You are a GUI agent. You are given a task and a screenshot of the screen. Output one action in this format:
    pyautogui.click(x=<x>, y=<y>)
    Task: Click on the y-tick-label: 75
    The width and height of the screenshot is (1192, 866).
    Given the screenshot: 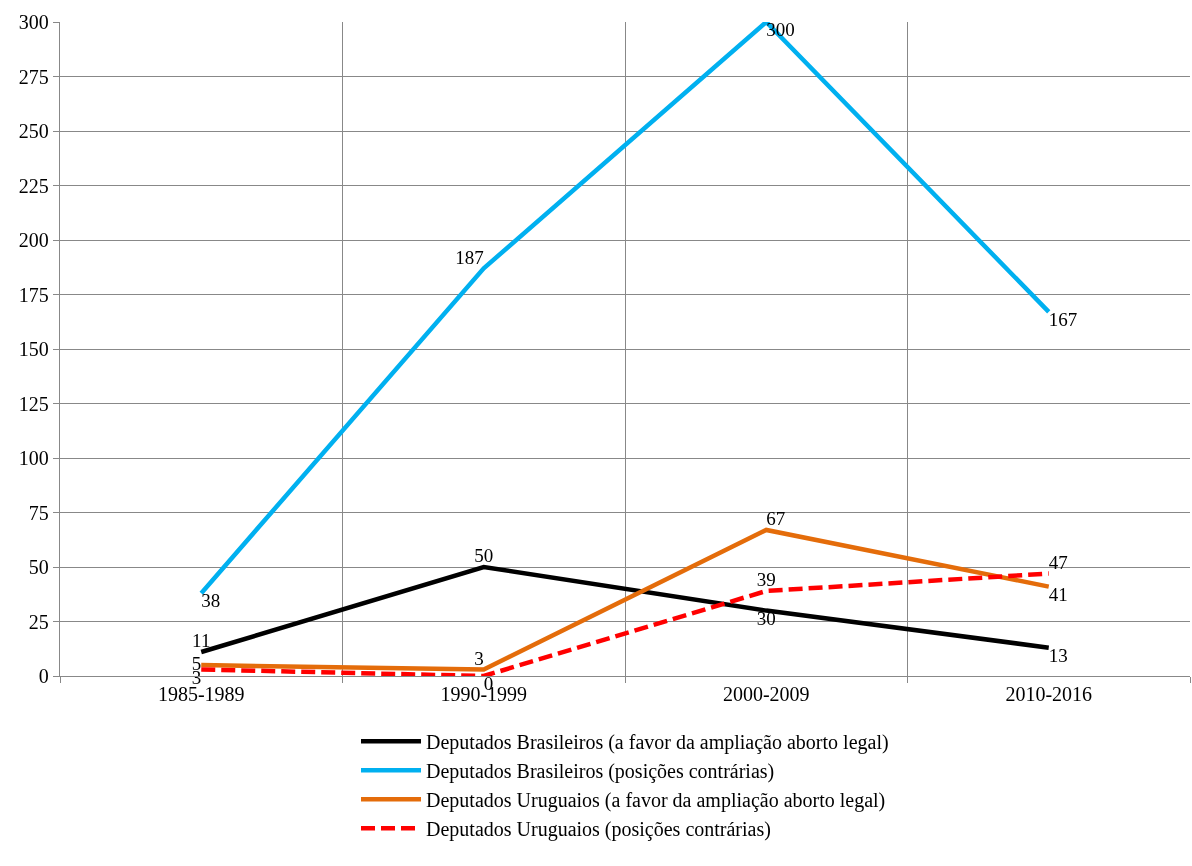 What is the action you would take?
    pyautogui.click(x=38, y=512)
    